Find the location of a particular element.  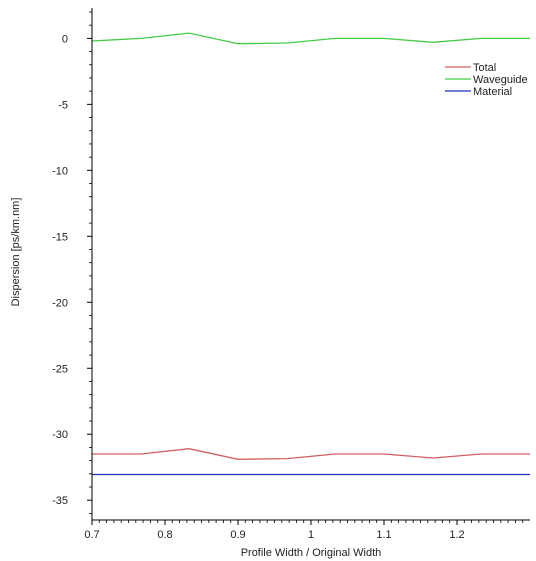

x-tick-label: 1.2 is located at coordinates (456, 535).